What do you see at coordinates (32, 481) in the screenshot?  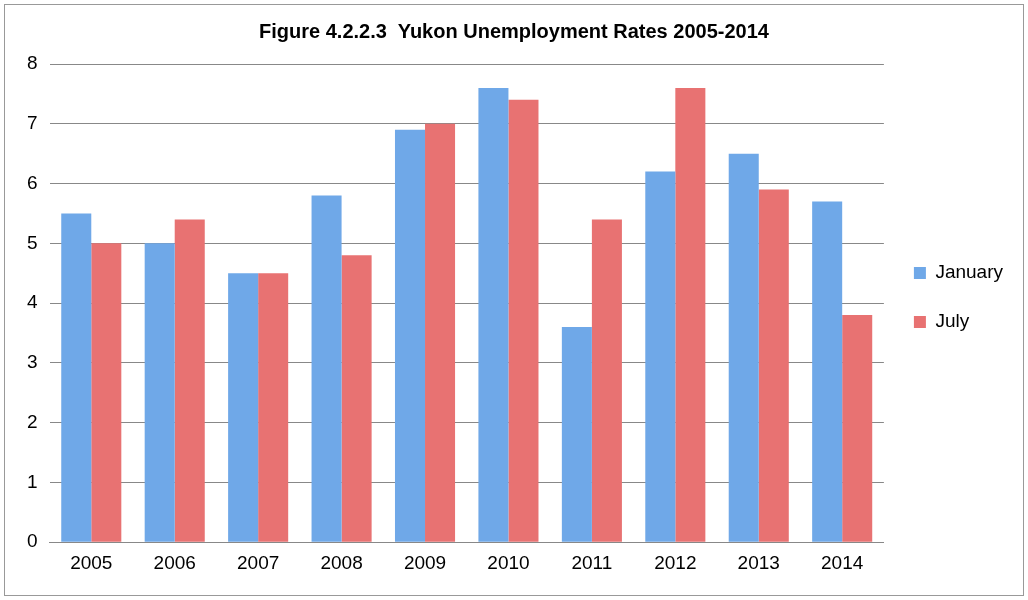 I see `y-tick-label: 1` at bounding box center [32, 481].